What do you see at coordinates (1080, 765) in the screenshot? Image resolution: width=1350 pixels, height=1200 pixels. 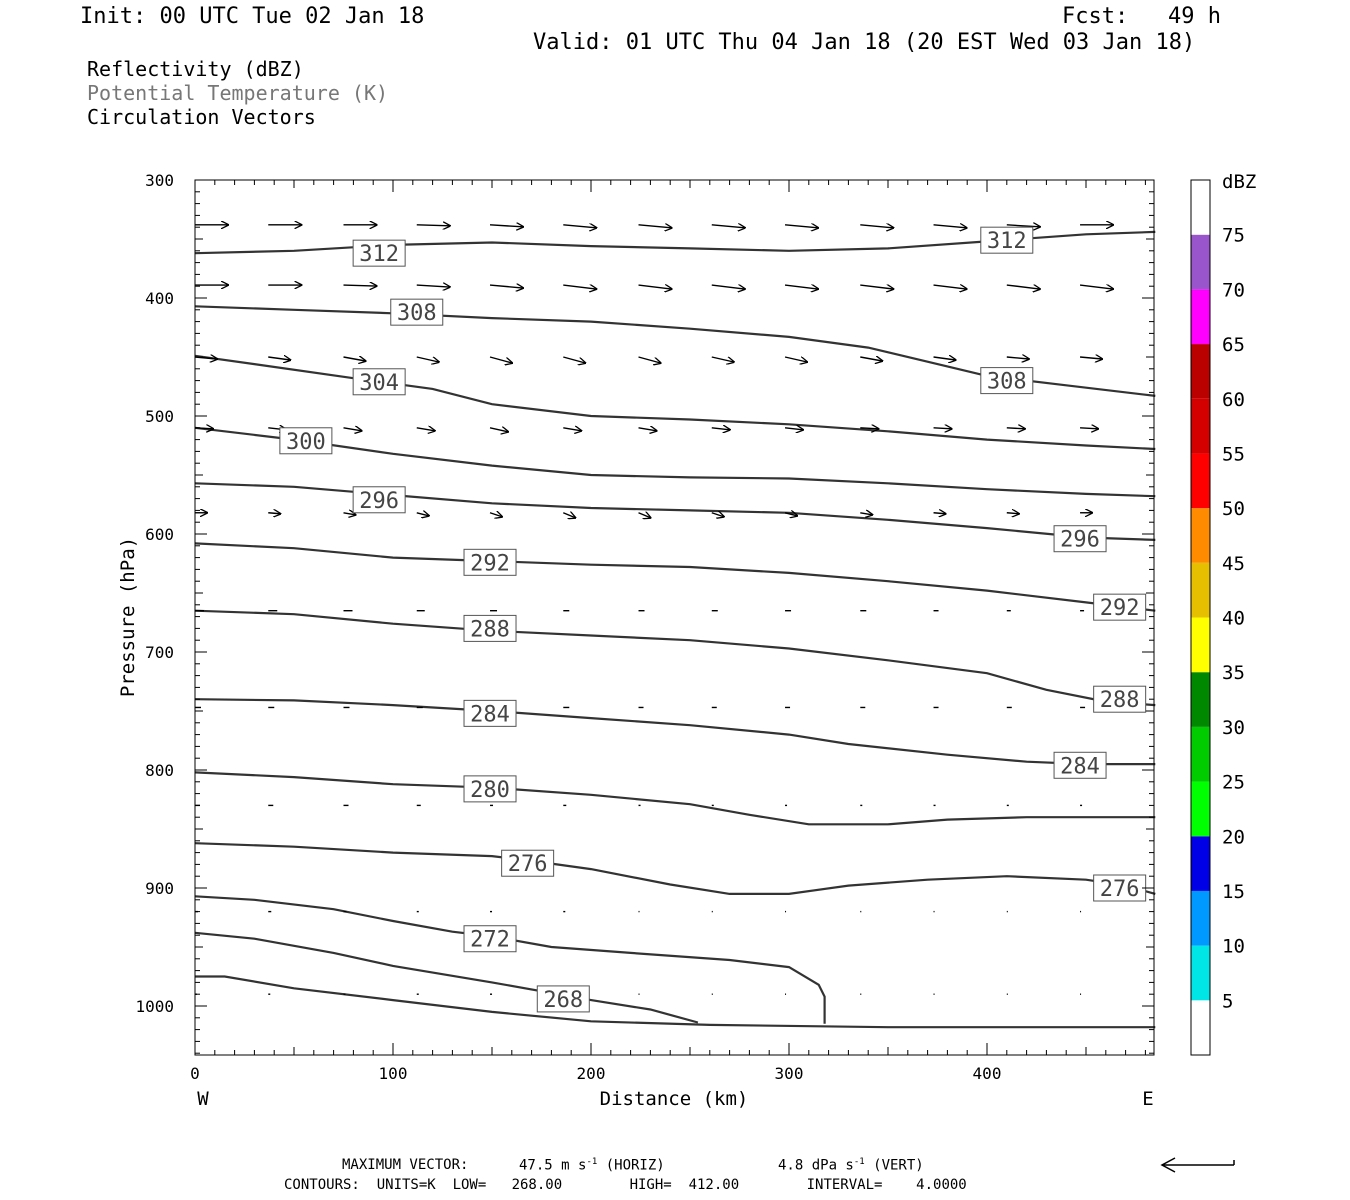 I see `contour-label-284: 284` at bounding box center [1080, 765].